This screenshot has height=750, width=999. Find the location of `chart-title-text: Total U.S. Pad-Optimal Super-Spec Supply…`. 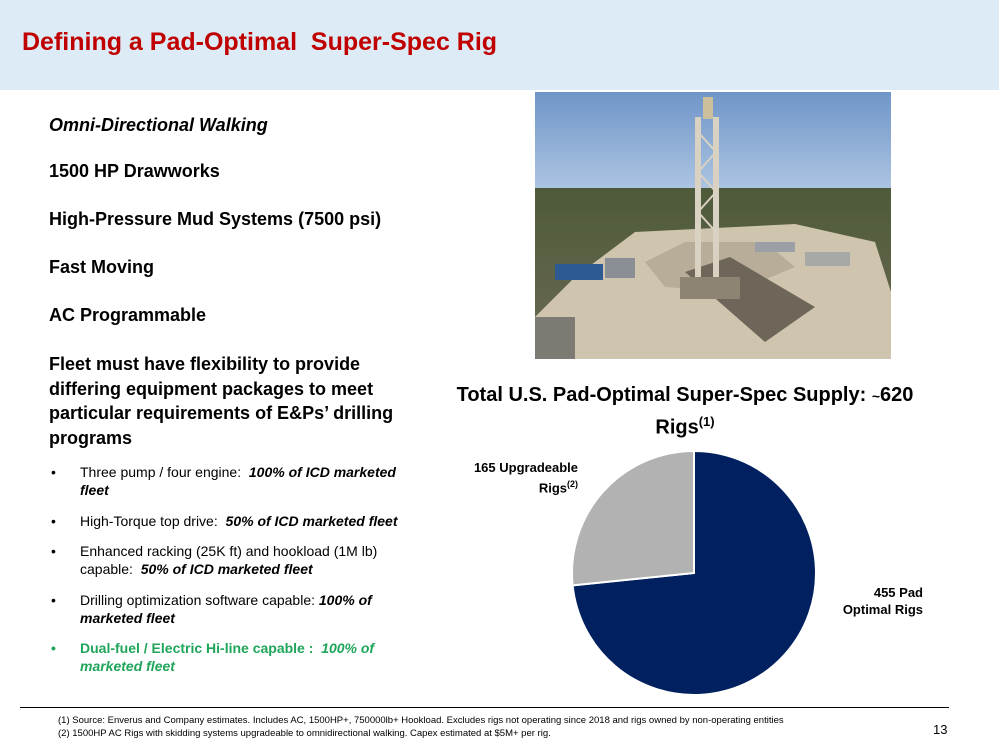

chart-title-text: Total U.S. Pad-Optimal Super-Spec Supply… is located at coordinates (661, 395).